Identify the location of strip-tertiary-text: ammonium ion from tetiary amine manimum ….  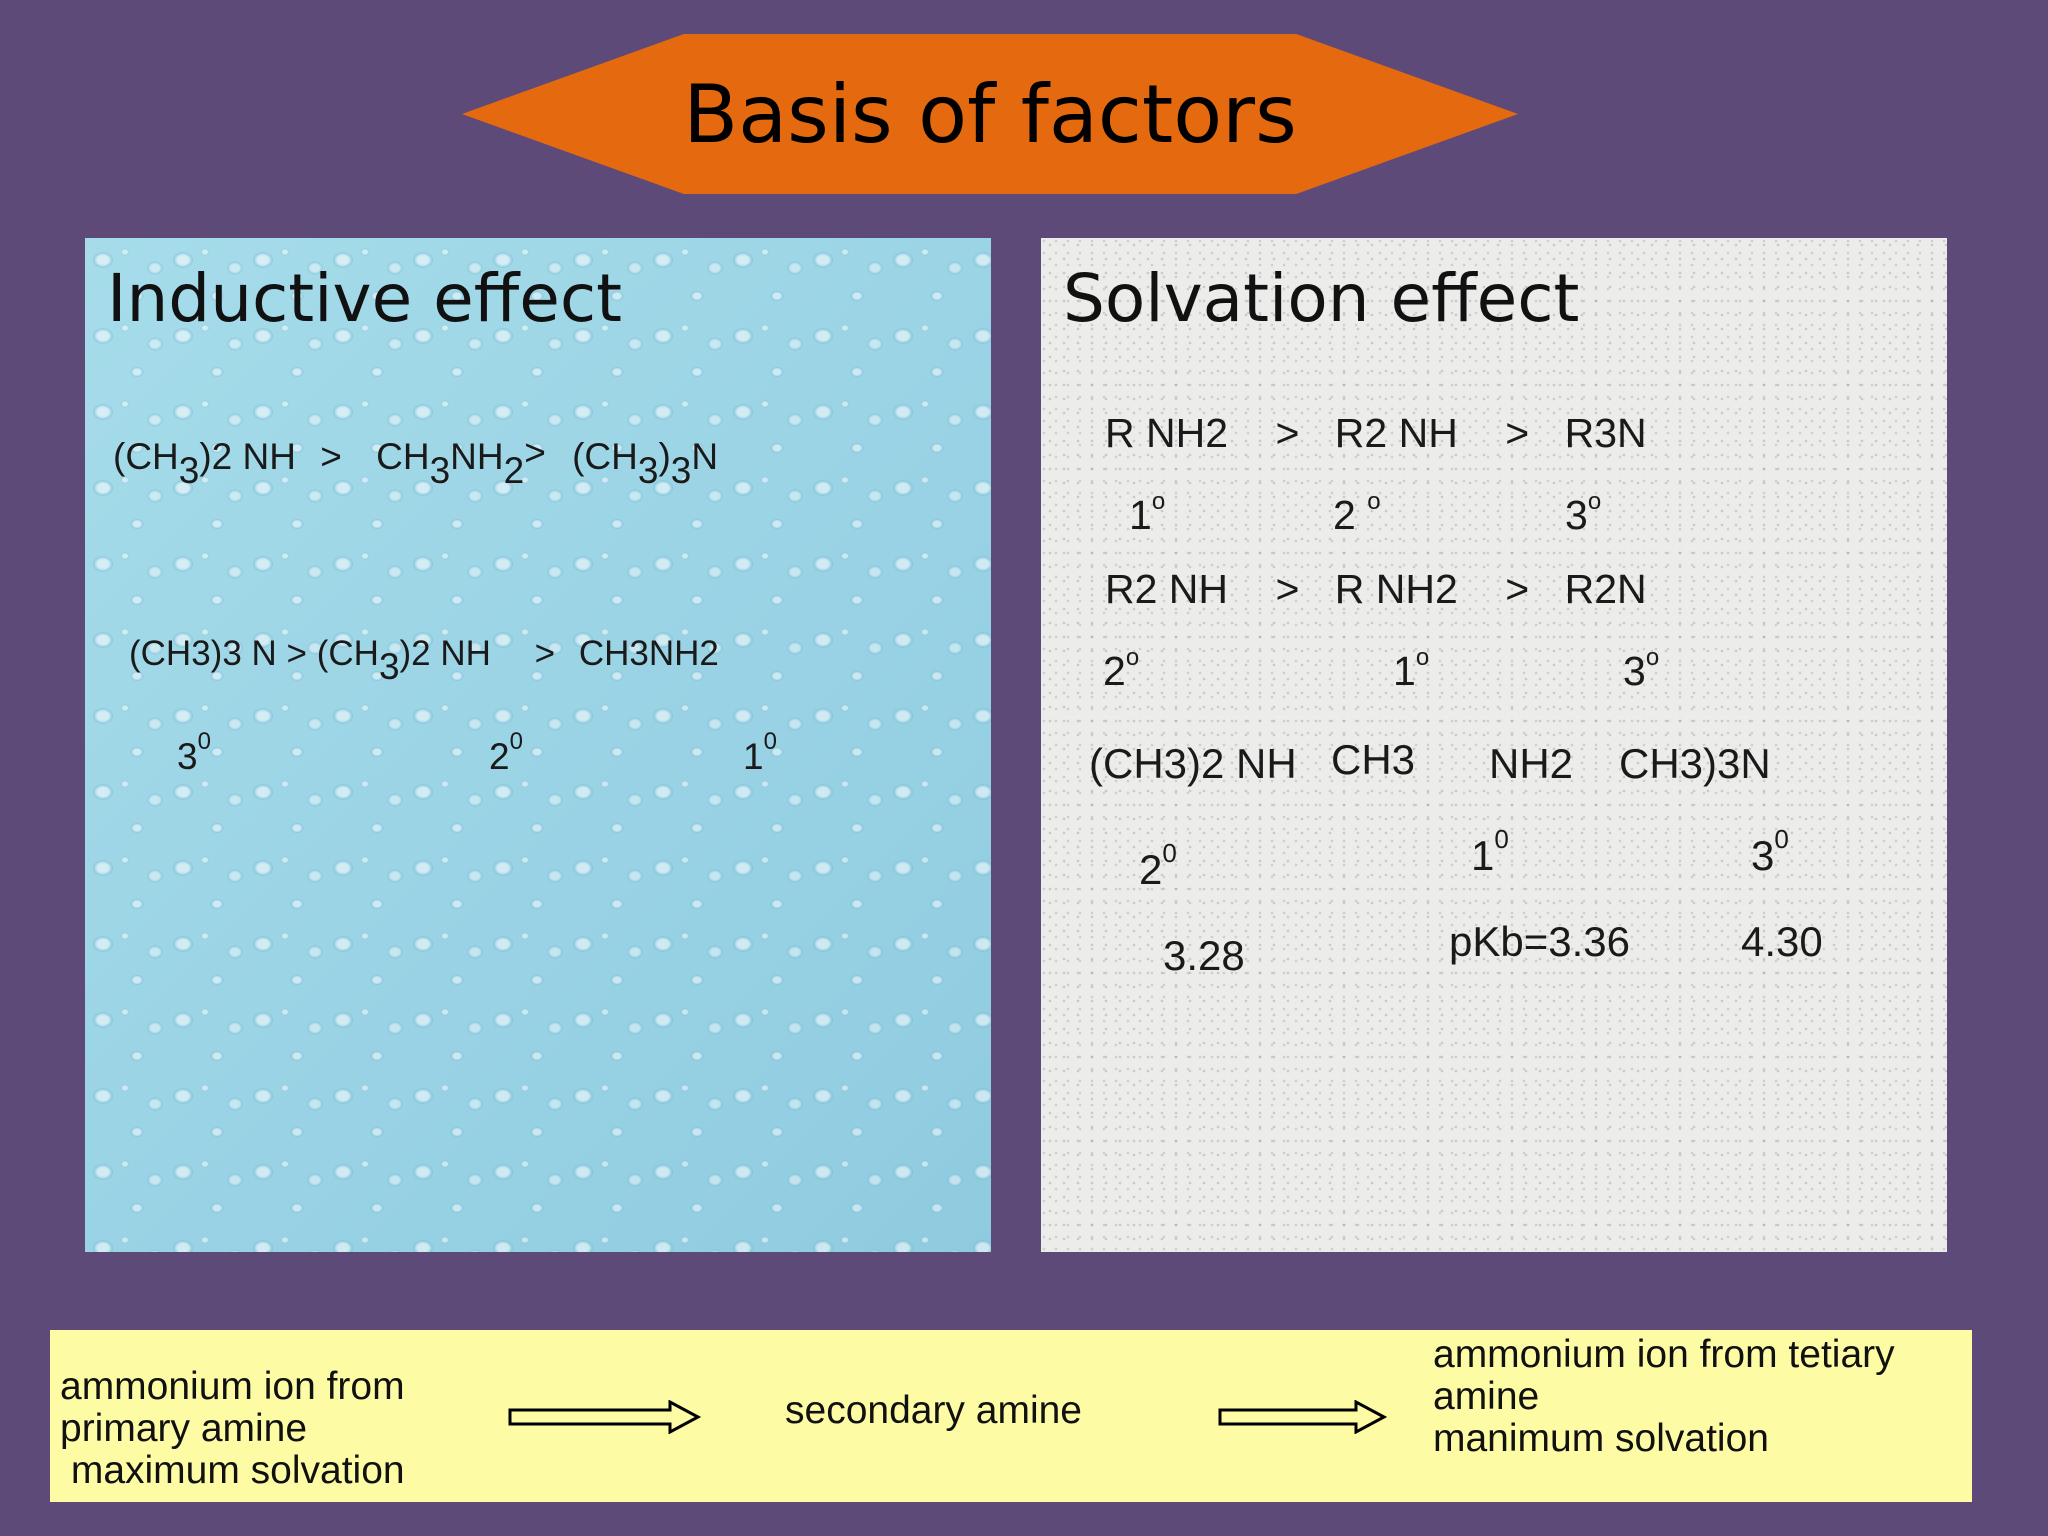
(1664, 1396).